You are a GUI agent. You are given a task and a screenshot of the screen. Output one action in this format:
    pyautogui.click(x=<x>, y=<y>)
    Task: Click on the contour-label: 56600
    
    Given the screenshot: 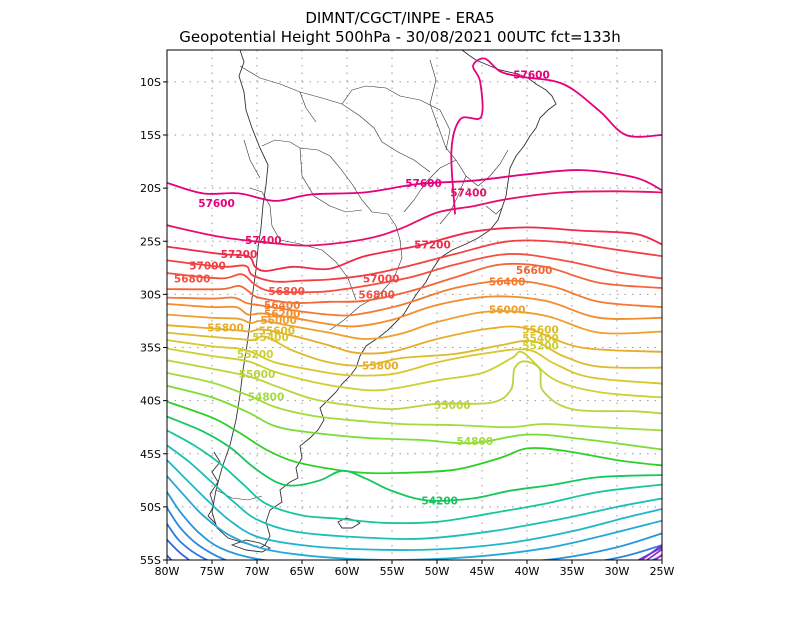 What is the action you would take?
    pyautogui.click(x=534, y=271)
    